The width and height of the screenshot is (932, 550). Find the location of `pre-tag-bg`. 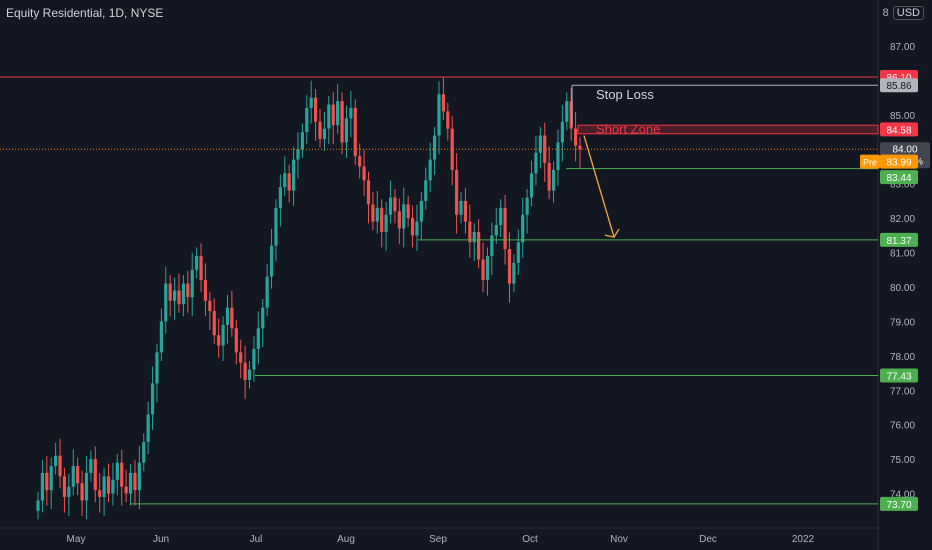

pre-tag-bg is located at coordinates (870, 161).